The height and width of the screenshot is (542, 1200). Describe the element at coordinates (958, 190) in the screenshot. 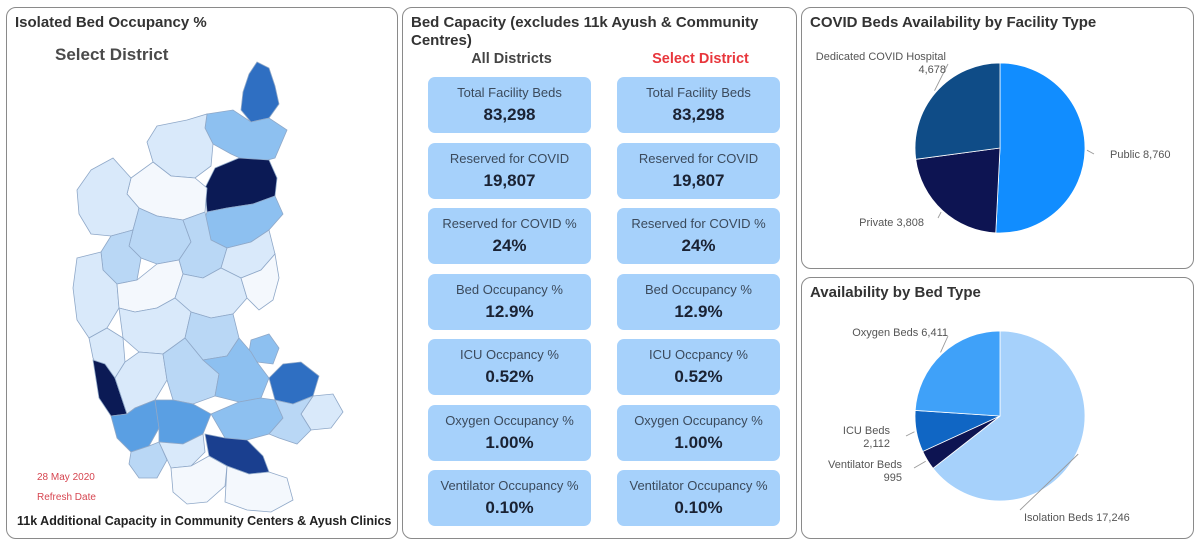

I see `pie-slice-private` at that location.